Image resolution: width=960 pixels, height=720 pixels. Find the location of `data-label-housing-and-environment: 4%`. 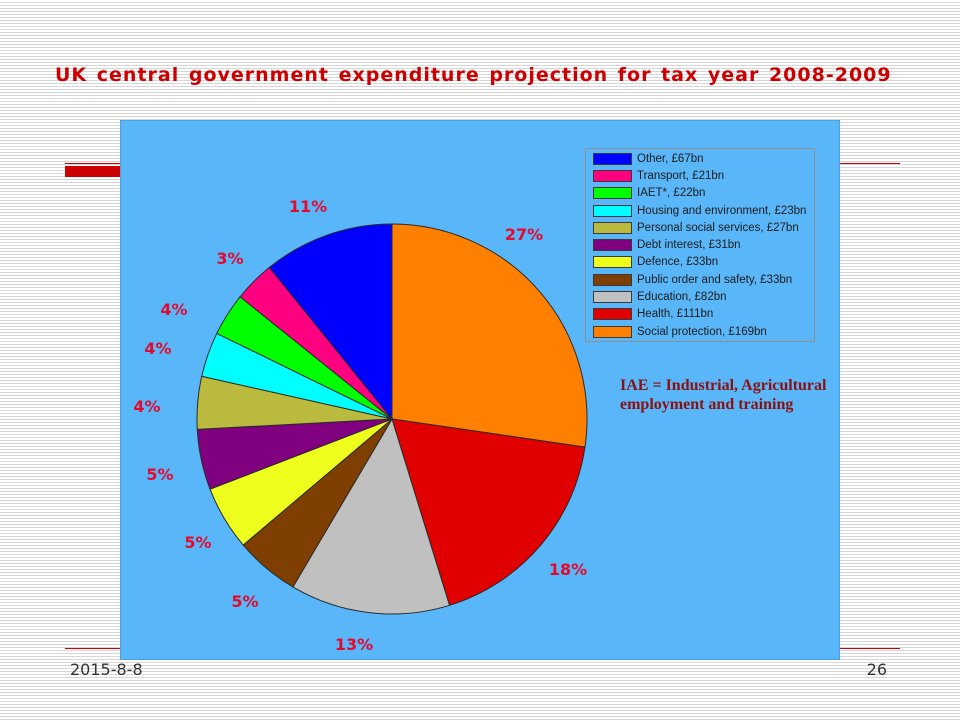

data-label-housing-and-environment: 4% is located at coordinates (157, 348).